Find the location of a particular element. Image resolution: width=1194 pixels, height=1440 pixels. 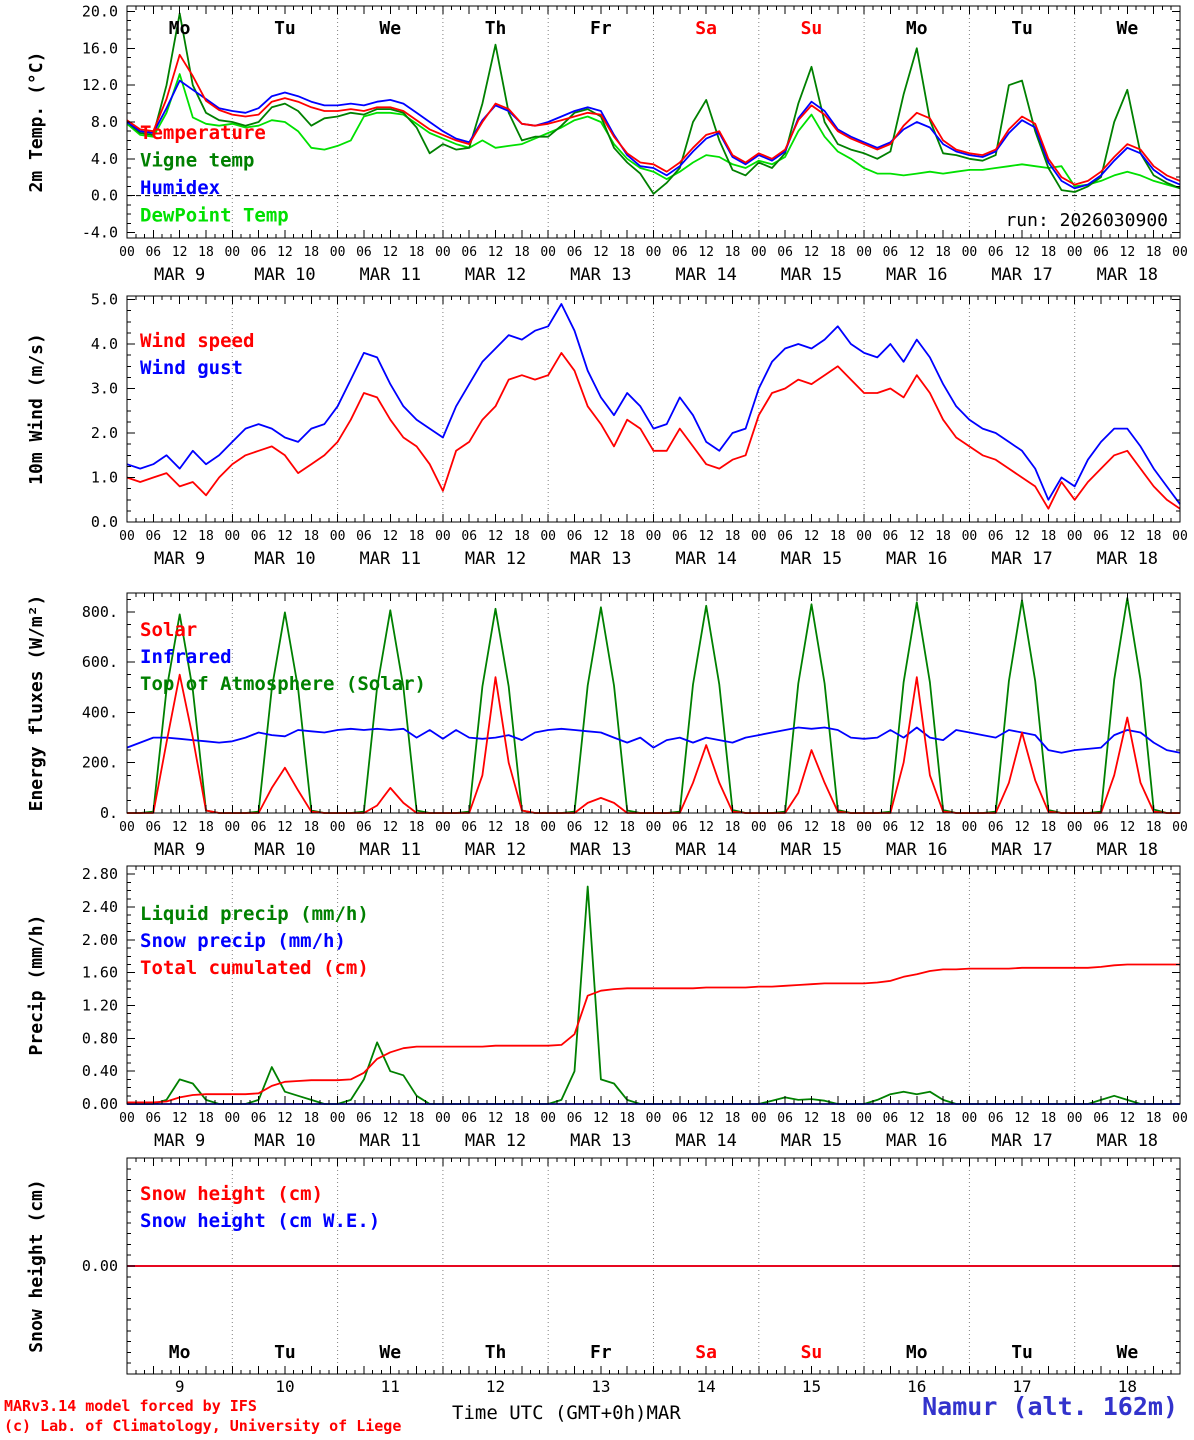

axes-temp2m is located at coordinates (653, 122).